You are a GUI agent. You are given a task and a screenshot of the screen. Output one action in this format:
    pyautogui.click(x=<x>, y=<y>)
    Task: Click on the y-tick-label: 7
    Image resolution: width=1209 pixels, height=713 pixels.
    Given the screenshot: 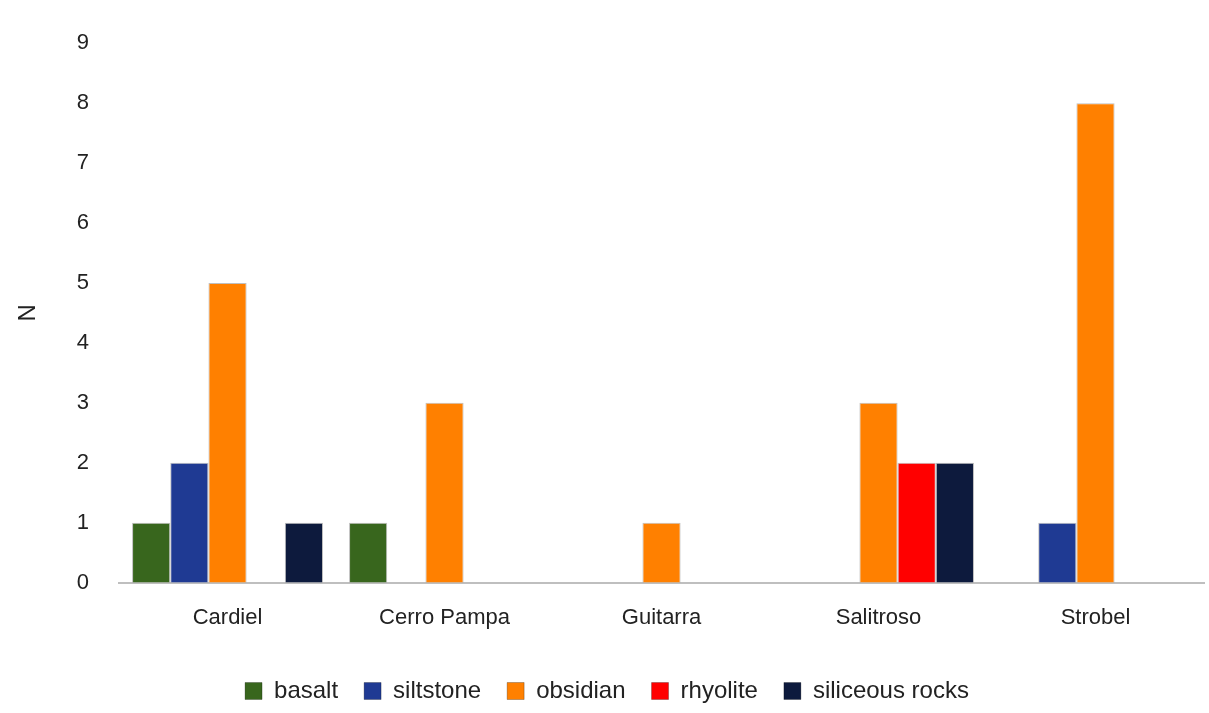 What is the action you would take?
    pyautogui.click(x=83, y=162)
    